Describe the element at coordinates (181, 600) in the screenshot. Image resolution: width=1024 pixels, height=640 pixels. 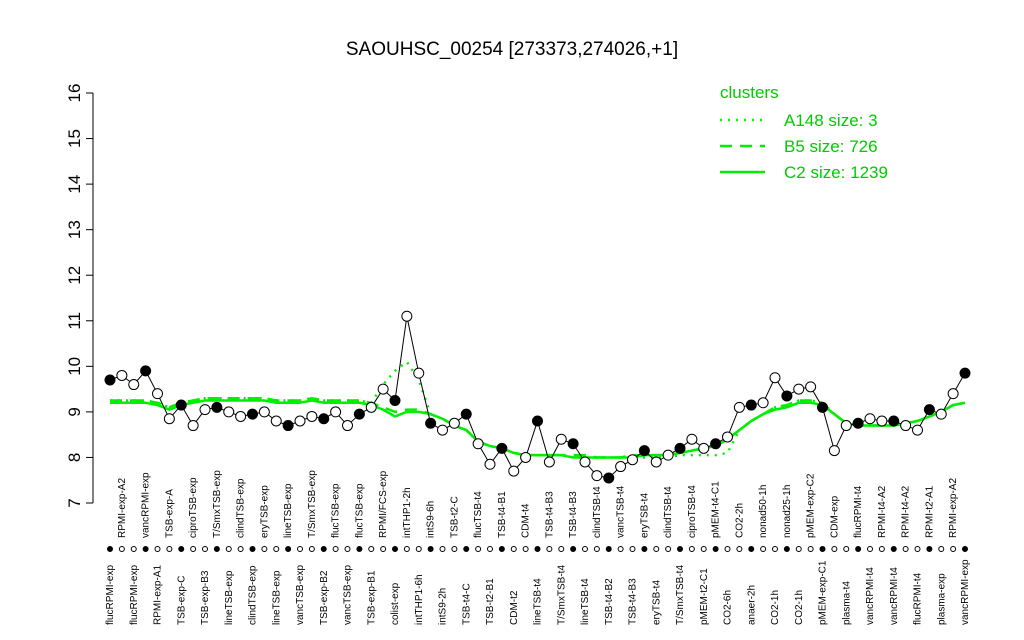
I see `x-tick-label: TSB-exp-C` at that location.